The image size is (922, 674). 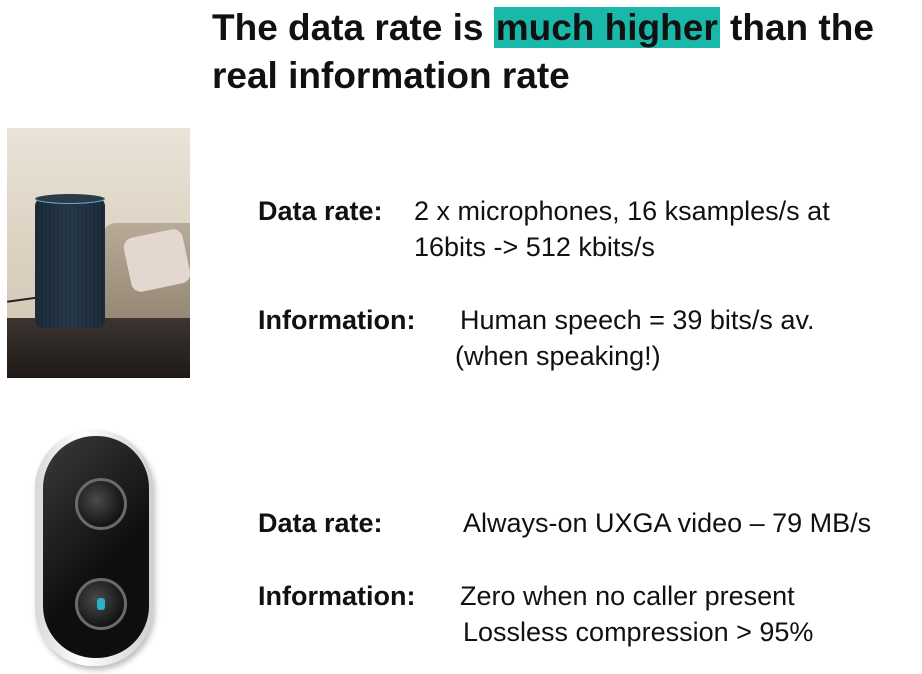 What do you see at coordinates (353, 27) in the screenshot?
I see `title-part1: The data rate is` at bounding box center [353, 27].